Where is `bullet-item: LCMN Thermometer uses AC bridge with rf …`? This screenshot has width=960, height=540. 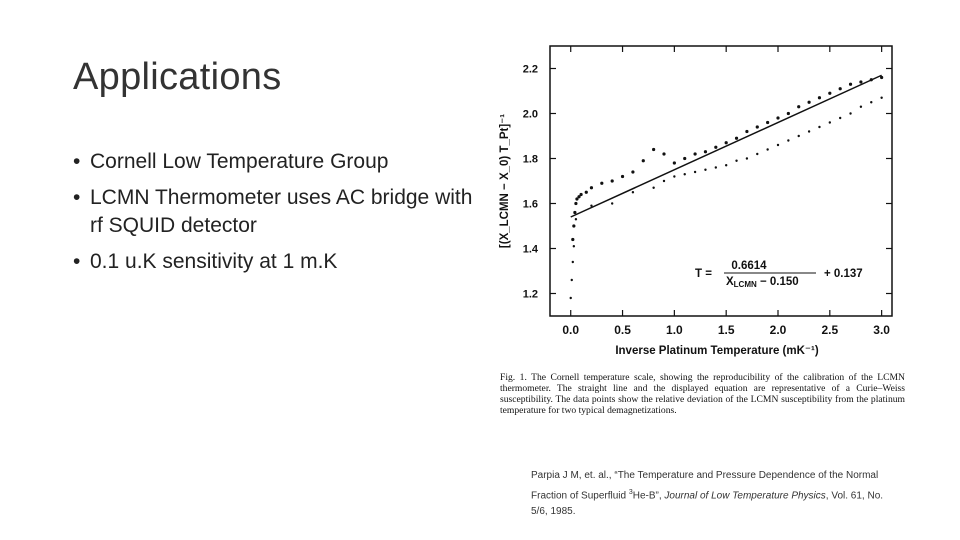
bullet-item: LCMN Thermometer uses AC bridge with rf … is located at coordinates (273, 212).